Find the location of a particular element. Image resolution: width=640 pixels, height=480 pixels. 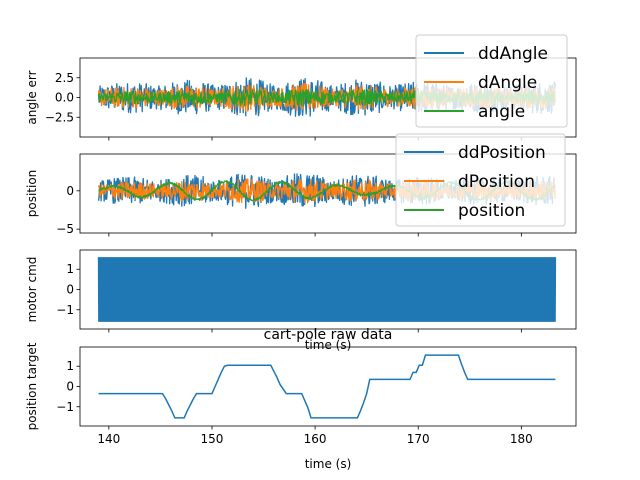

x-tick-label: 140 is located at coordinates (108, 439).